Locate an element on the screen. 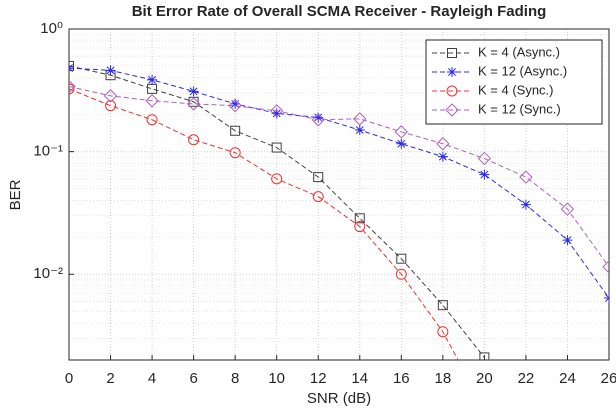  x-axis-label: SNR (dB) is located at coordinates (339, 398).